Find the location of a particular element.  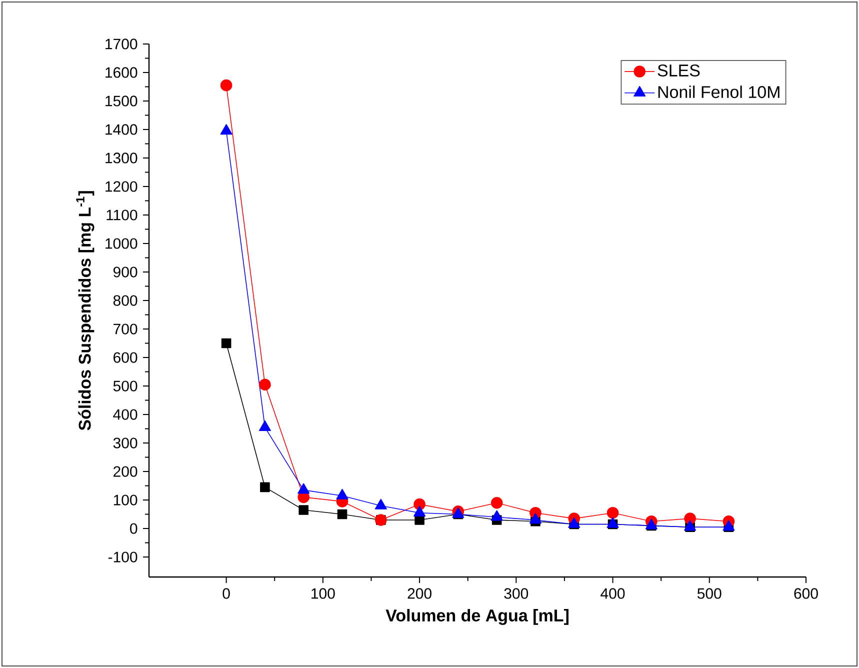

y-tick-label: 1300 is located at coordinates (122, 158).